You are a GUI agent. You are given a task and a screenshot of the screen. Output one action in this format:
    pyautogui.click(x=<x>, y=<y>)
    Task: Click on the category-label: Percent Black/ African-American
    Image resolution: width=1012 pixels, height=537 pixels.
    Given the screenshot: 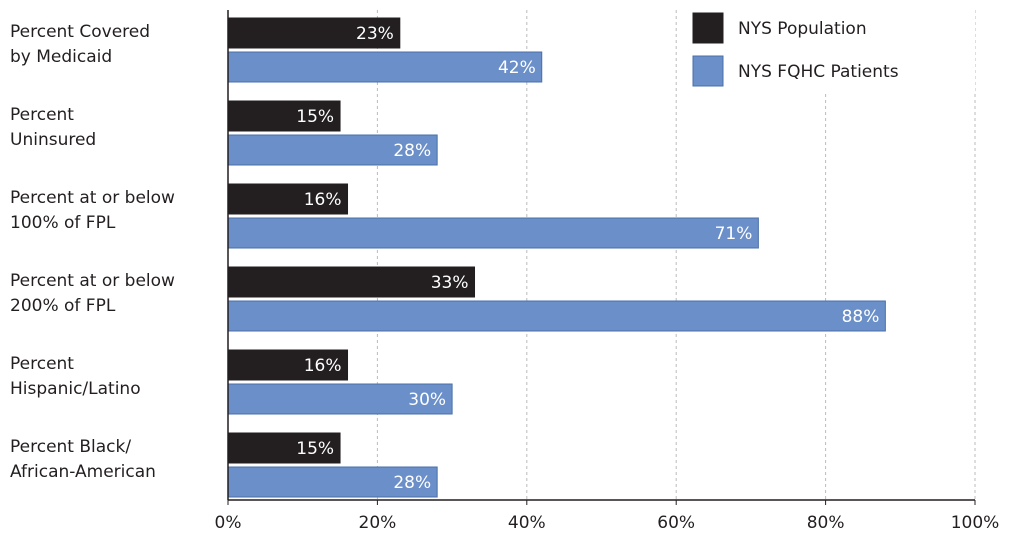 What is the action you would take?
    pyautogui.click(x=83, y=459)
    